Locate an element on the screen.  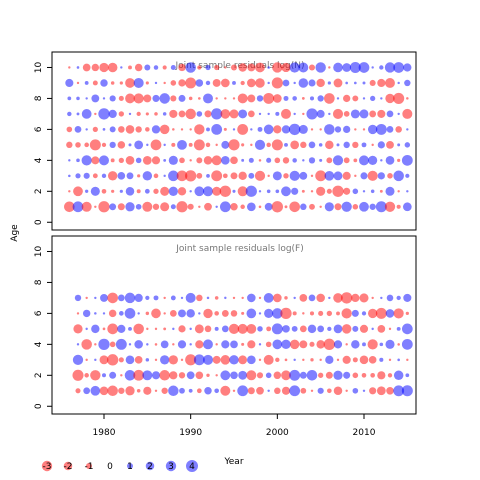
legend-label-pos2: 2 is located at coordinates (150, 467).